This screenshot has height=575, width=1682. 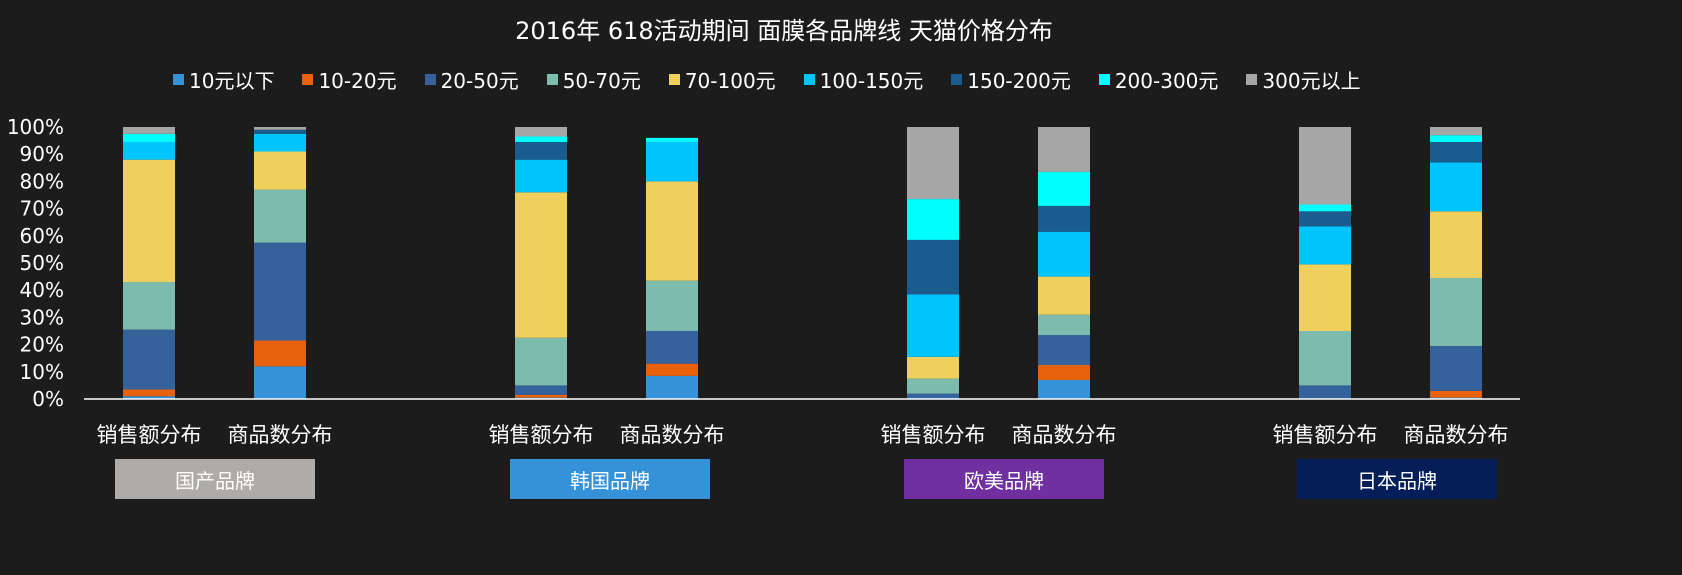 What do you see at coordinates (42, 317) in the screenshot?
I see `y-tick-label: 30%` at bounding box center [42, 317].